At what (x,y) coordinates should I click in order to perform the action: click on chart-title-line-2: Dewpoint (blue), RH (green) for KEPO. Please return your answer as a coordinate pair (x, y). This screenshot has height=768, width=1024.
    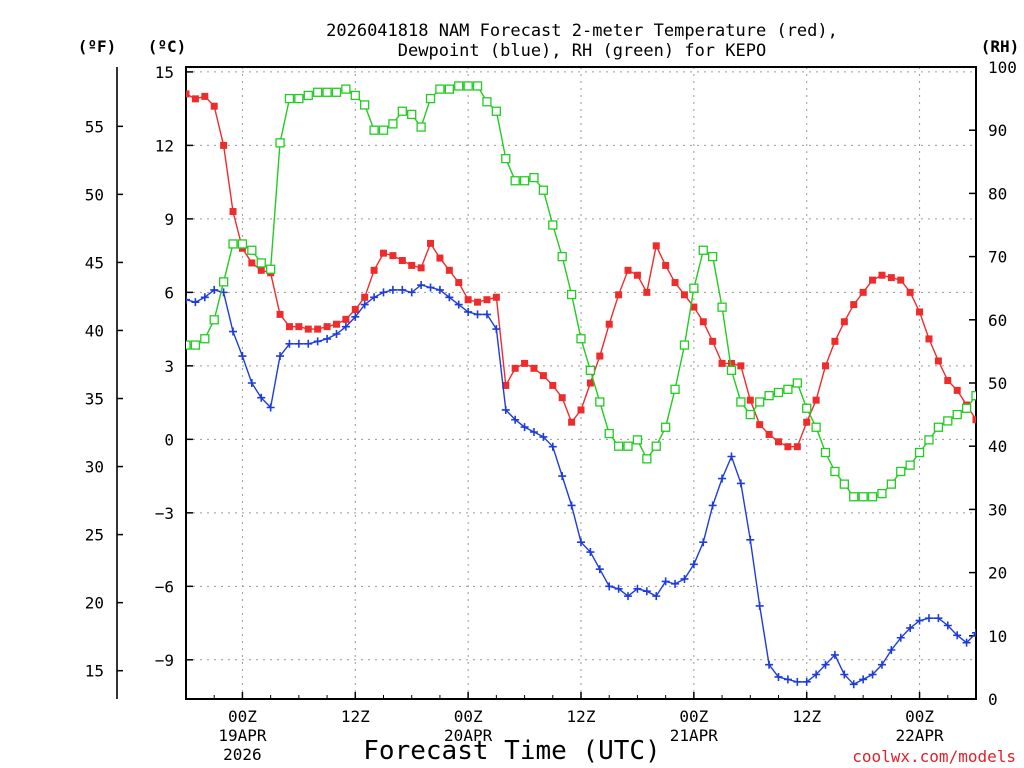
    Looking at the image, I should click on (582, 51).